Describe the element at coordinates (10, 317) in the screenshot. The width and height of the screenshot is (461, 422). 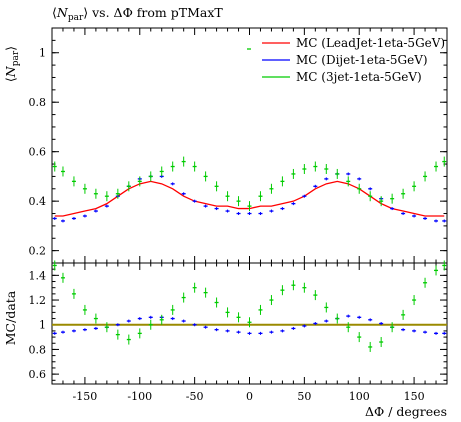
I see `ratio-y-axis-label: MC/data` at that location.